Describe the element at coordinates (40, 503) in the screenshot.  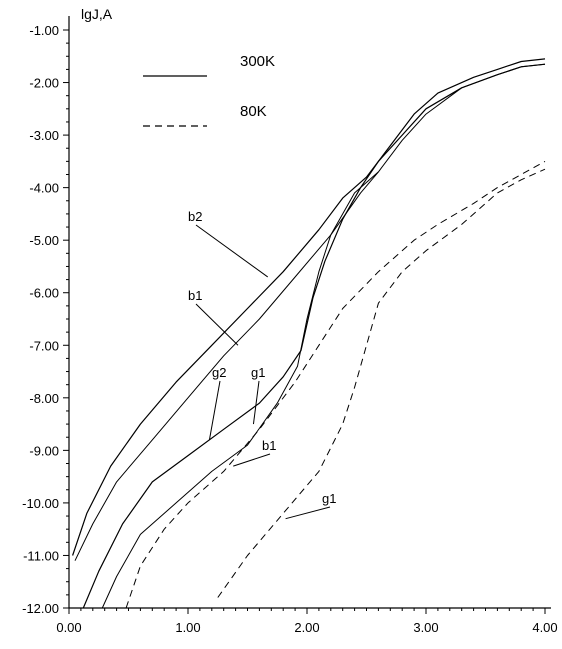
I see `y-tick-label: -10.00` at that location.